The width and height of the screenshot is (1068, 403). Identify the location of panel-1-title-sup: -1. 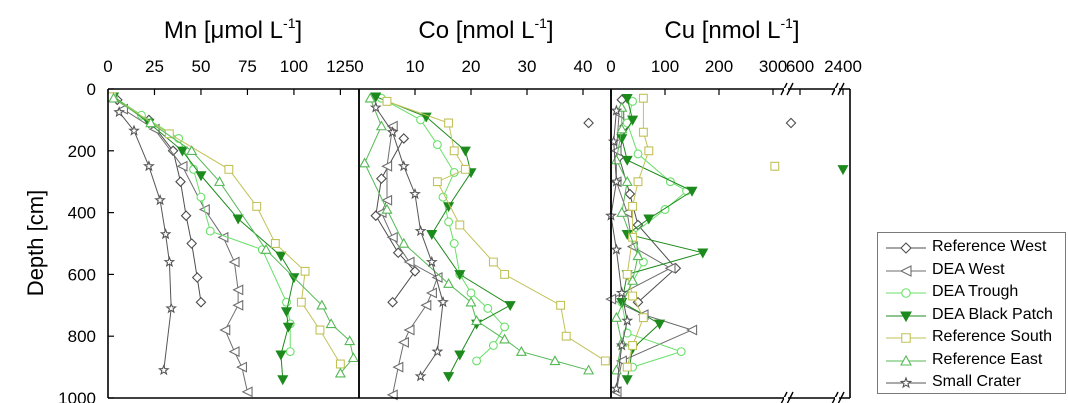
(540, 23).